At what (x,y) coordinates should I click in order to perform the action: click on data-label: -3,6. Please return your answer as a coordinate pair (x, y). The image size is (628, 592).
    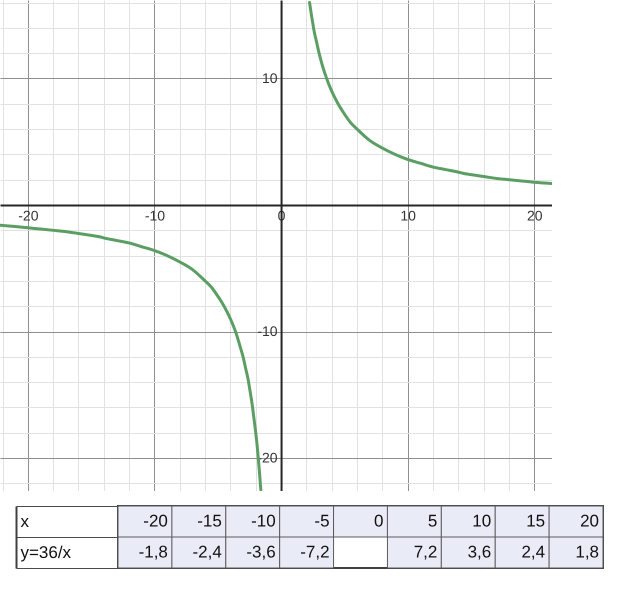
    Looking at the image, I should click on (261, 552).